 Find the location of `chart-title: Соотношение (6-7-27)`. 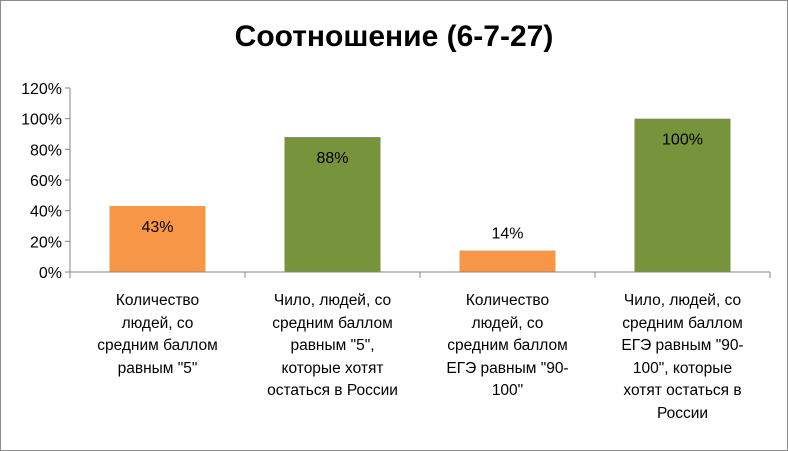

chart-title: Соотношение (6-7-27) is located at coordinates (394, 36).